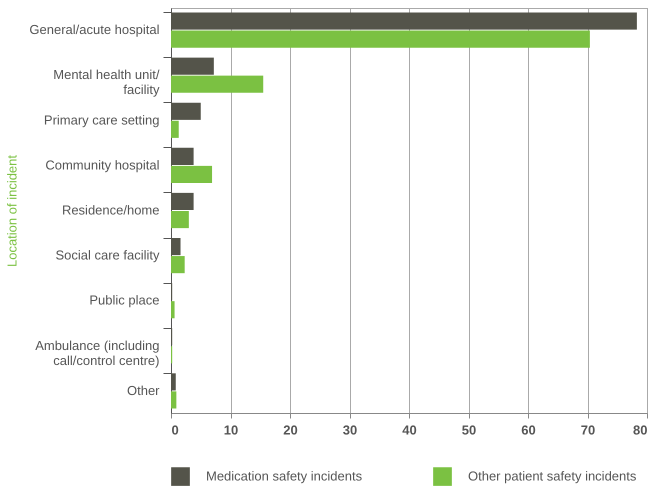 The image size is (664, 489). I want to click on legend-label: Other patient safety incidents, so click(552, 476).